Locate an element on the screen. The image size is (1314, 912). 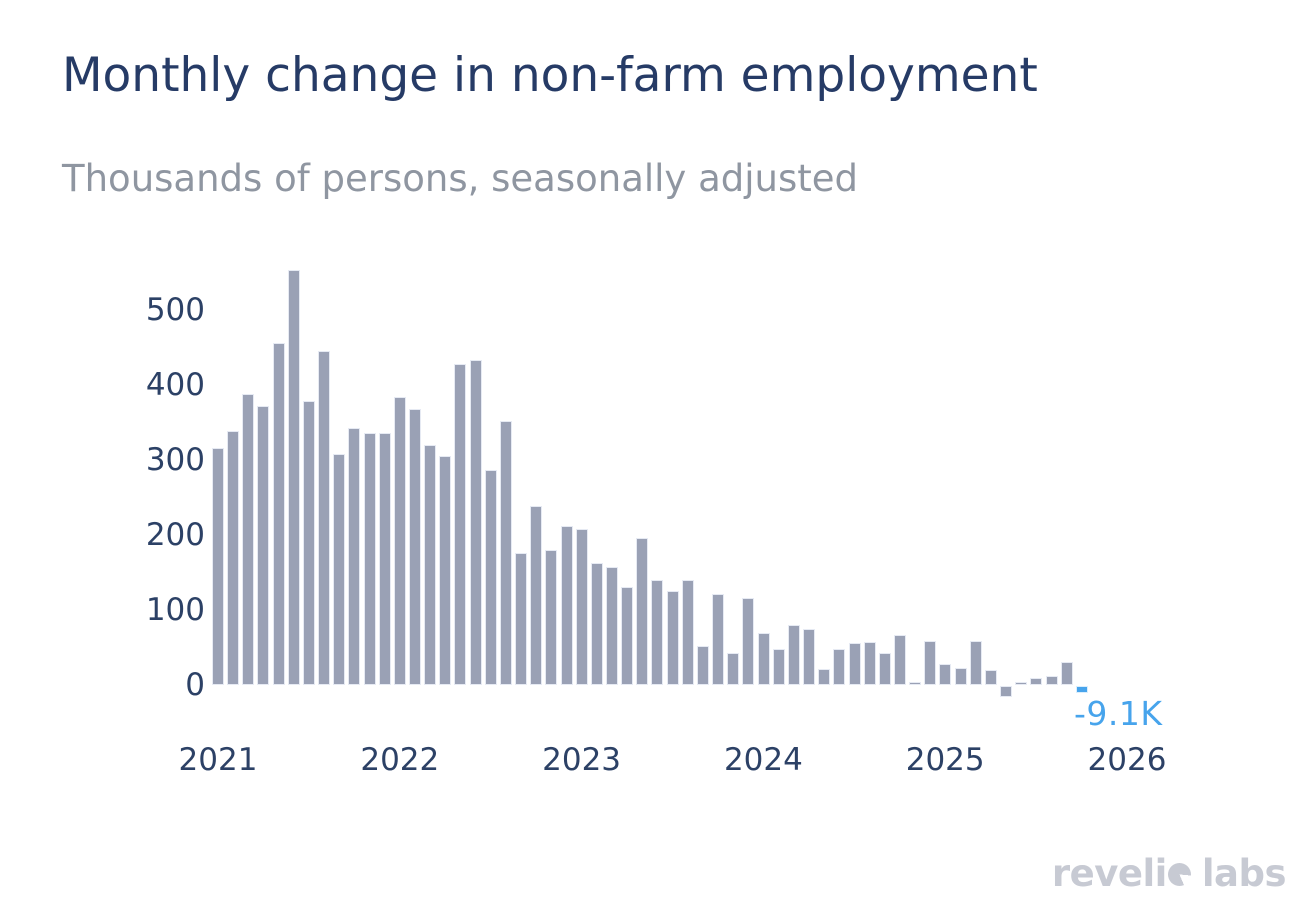
last-value-label: -9.1K is located at coordinates (1118, 713).